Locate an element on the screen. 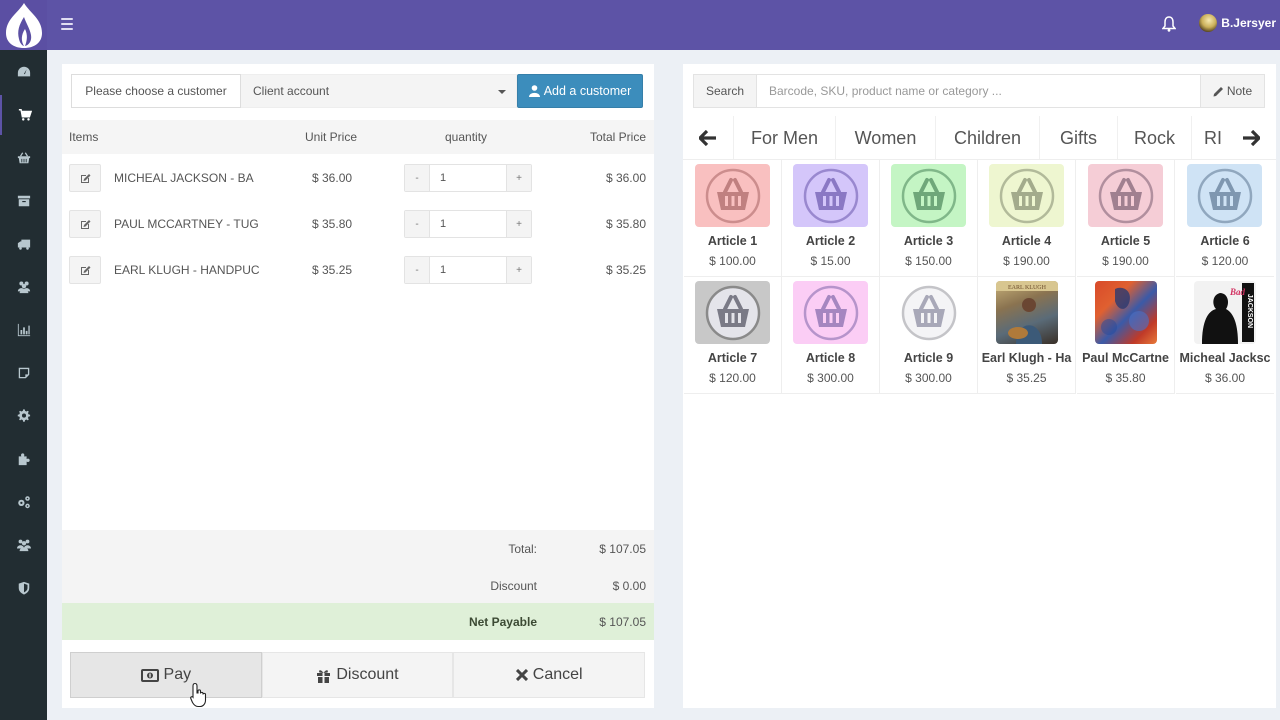 This screenshot has height=720, width=1280. product-name: Article 9 is located at coordinates (928, 358).